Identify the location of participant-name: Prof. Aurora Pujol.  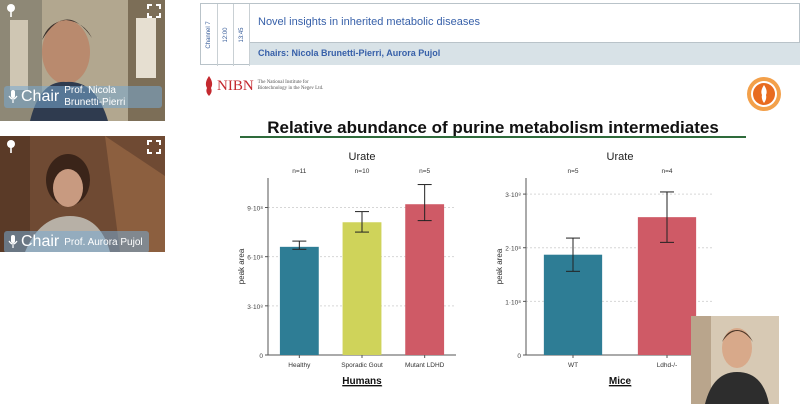
(103, 242).